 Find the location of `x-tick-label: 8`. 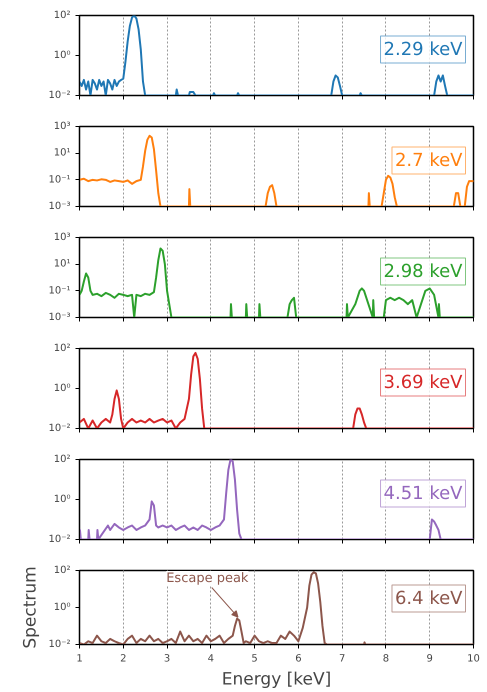

x-tick-label: 8 is located at coordinates (386, 659).